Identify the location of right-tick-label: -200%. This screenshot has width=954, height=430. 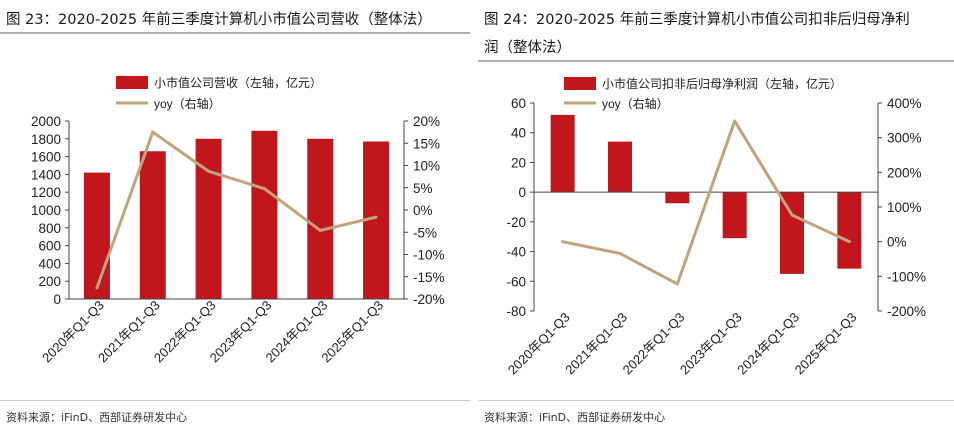
(906, 311).